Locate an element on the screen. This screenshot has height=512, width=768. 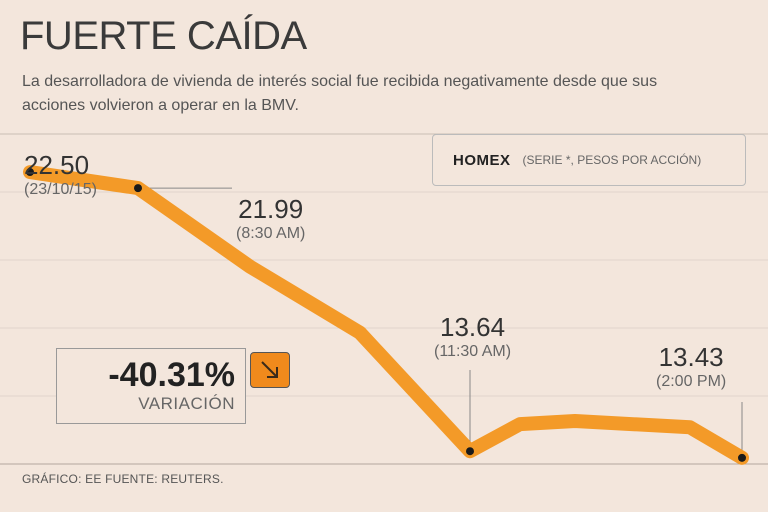
data-label-value: 13.43 is located at coordinates (691, 357).